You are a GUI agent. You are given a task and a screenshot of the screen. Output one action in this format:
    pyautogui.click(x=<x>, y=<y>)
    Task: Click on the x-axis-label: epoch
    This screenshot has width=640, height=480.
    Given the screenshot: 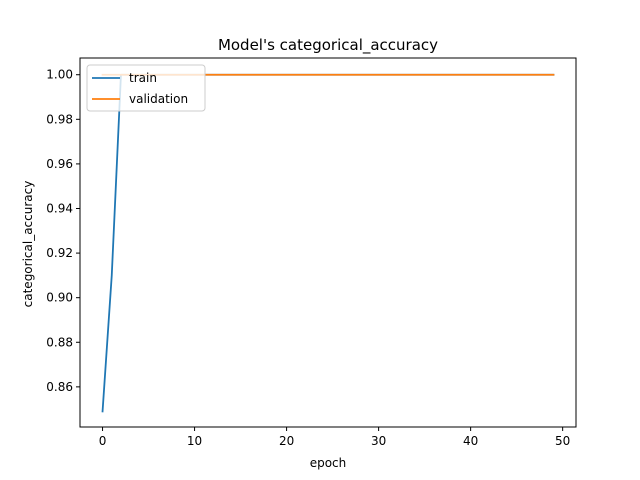 What is the action you would take?
    pyautogui.click(x=328, y=463)
    